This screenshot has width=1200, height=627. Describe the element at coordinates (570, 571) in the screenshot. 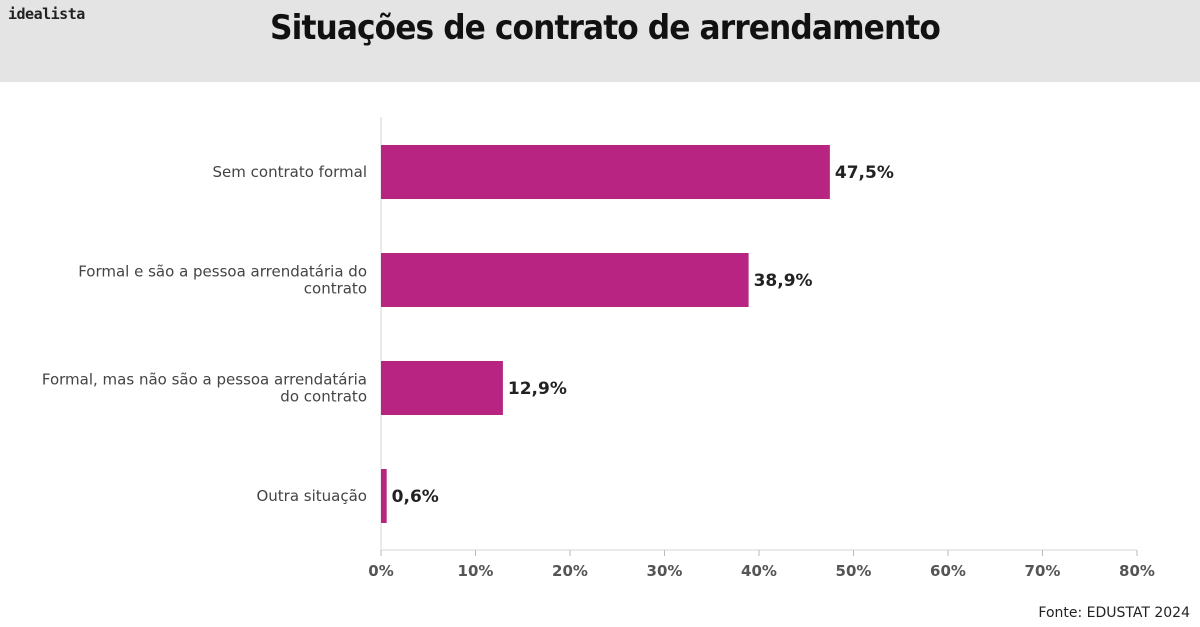

I see `x-tick-label: 20%` at that location.